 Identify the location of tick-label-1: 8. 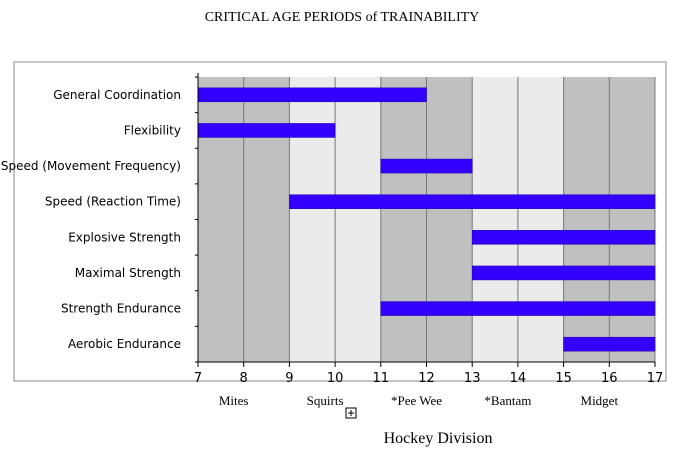
(244, 378).